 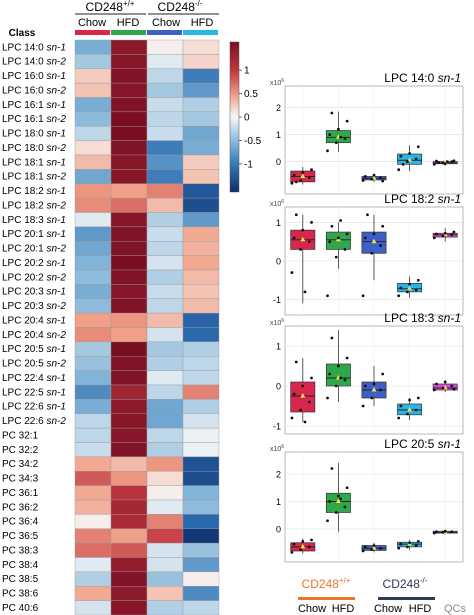 I want to click on heatmap-row: LPC 16:0 sn-1, so click(x=111, y=76).